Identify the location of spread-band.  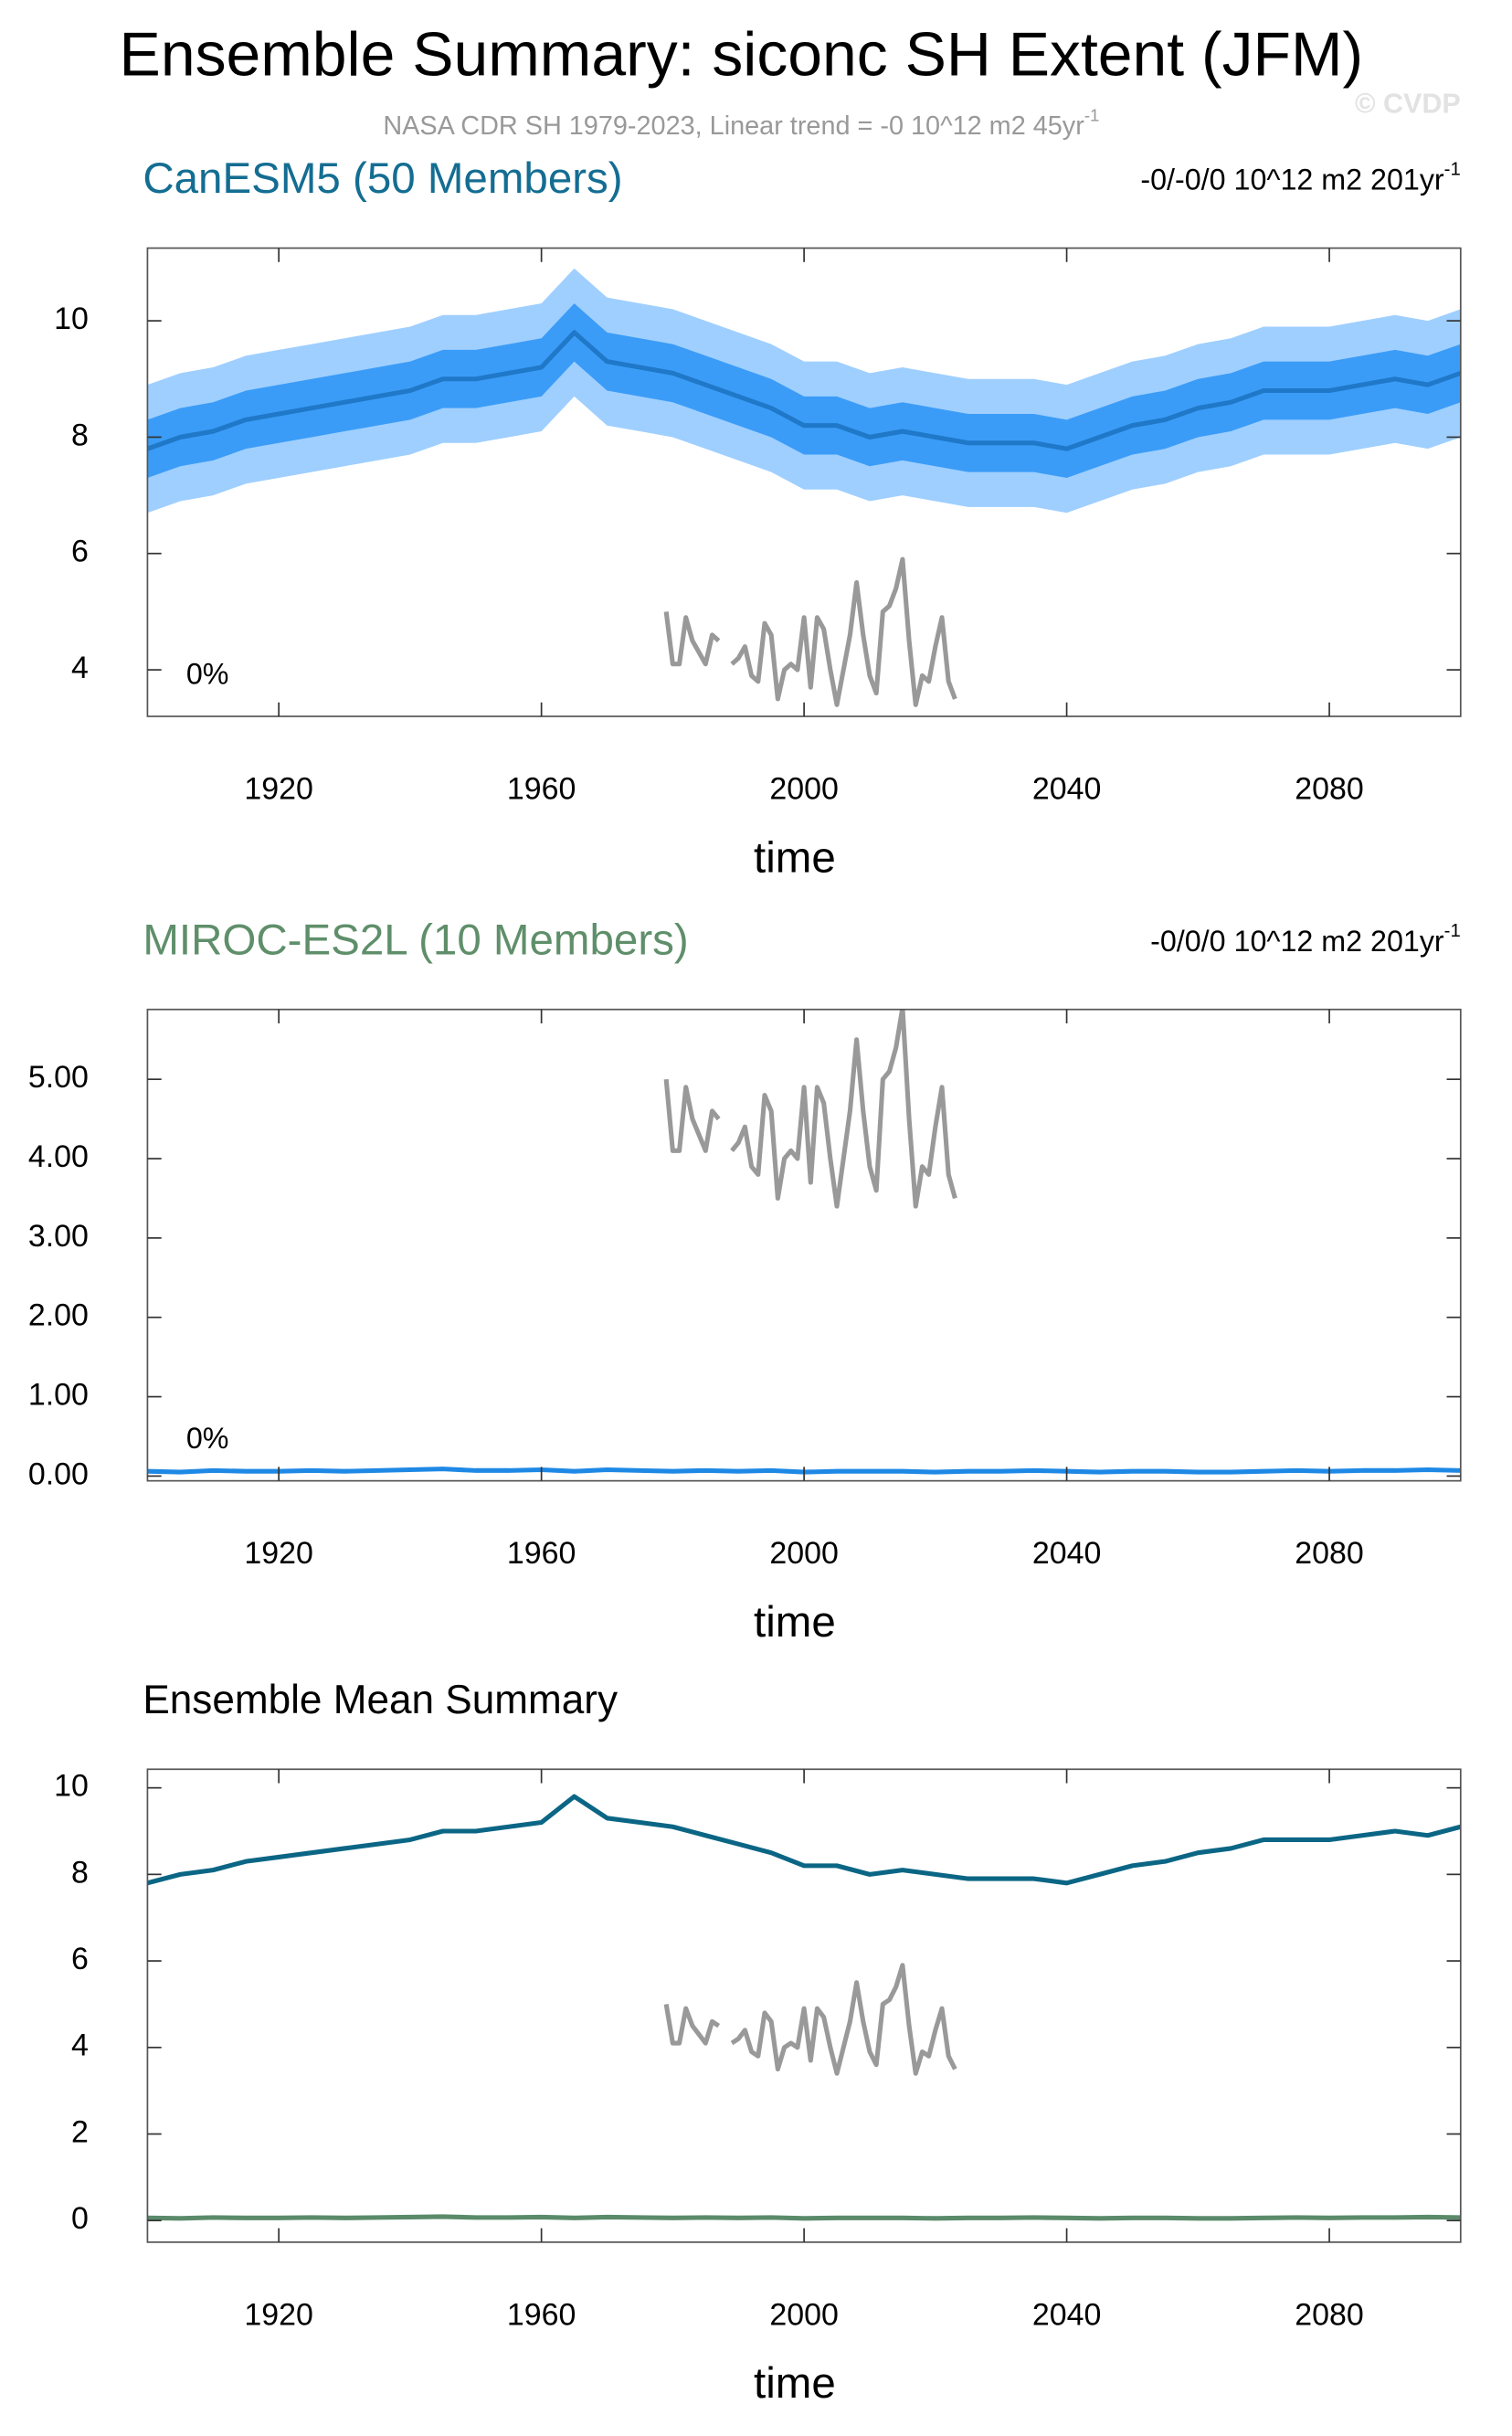
(804, 391).